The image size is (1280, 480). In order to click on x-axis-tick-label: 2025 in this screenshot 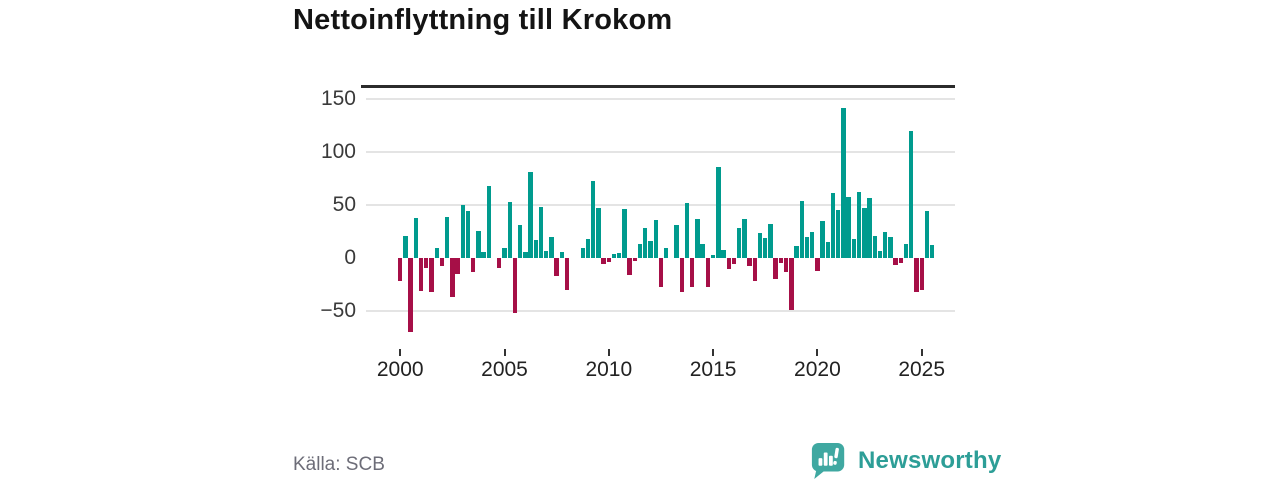, I will do `click(922, 369)`.